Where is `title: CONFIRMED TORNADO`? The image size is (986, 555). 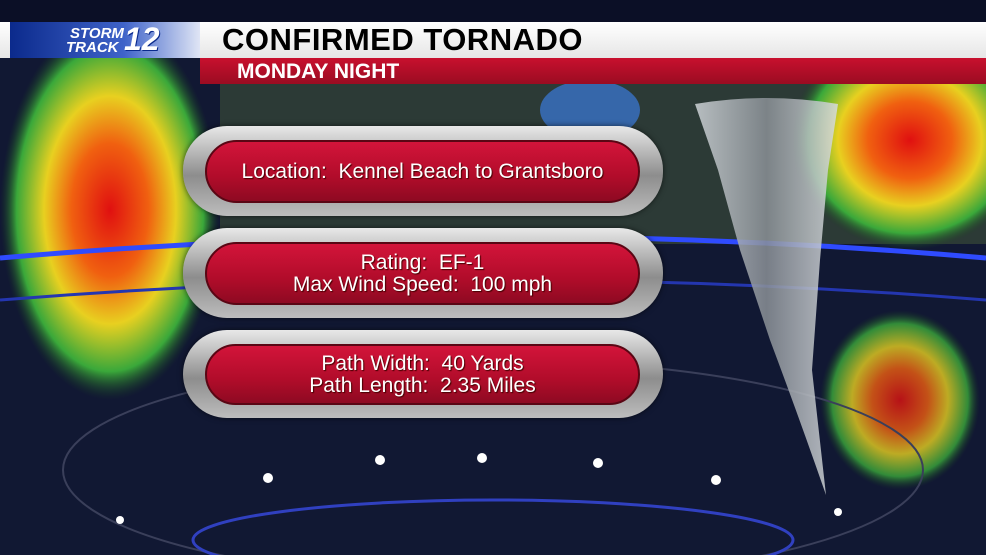
title: CONFIRMED TORNADO is located at coordinates (402, 39).